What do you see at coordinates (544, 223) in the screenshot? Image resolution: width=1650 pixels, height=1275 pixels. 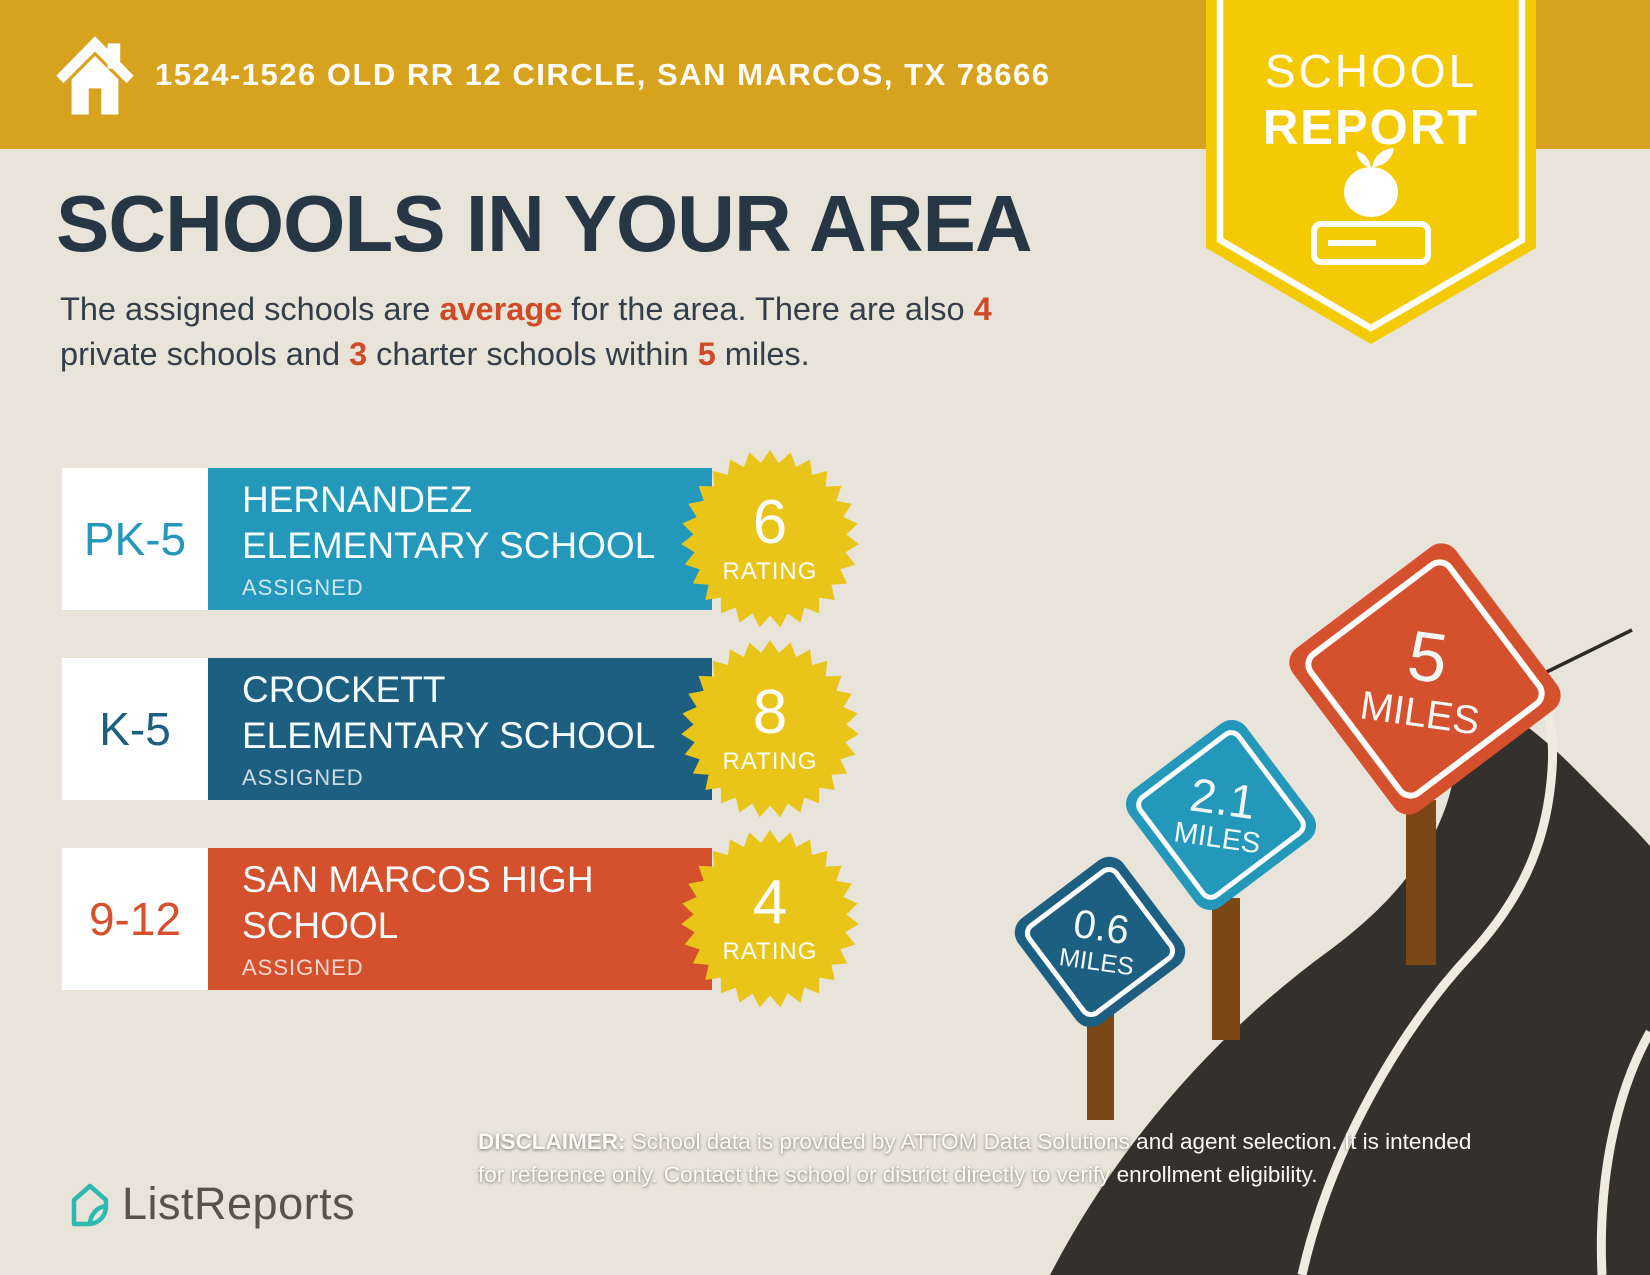 I see `page-title: SCHOOLS IN YOUR AREA` at bounding box center [544, 223].